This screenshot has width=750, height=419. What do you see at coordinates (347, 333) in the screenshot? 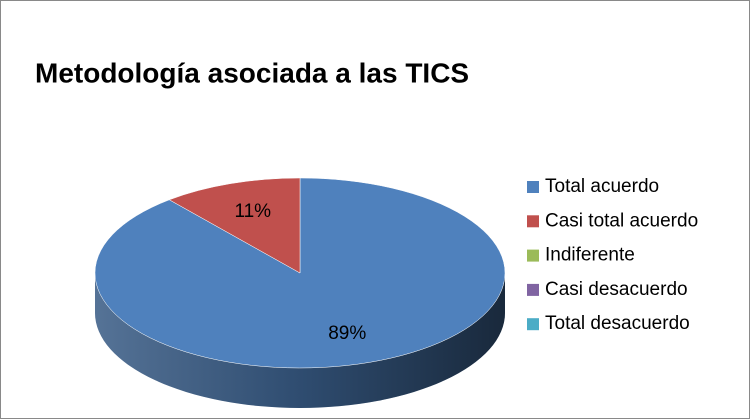
I see `data-label: 89%` at bounding box center [347, 333].